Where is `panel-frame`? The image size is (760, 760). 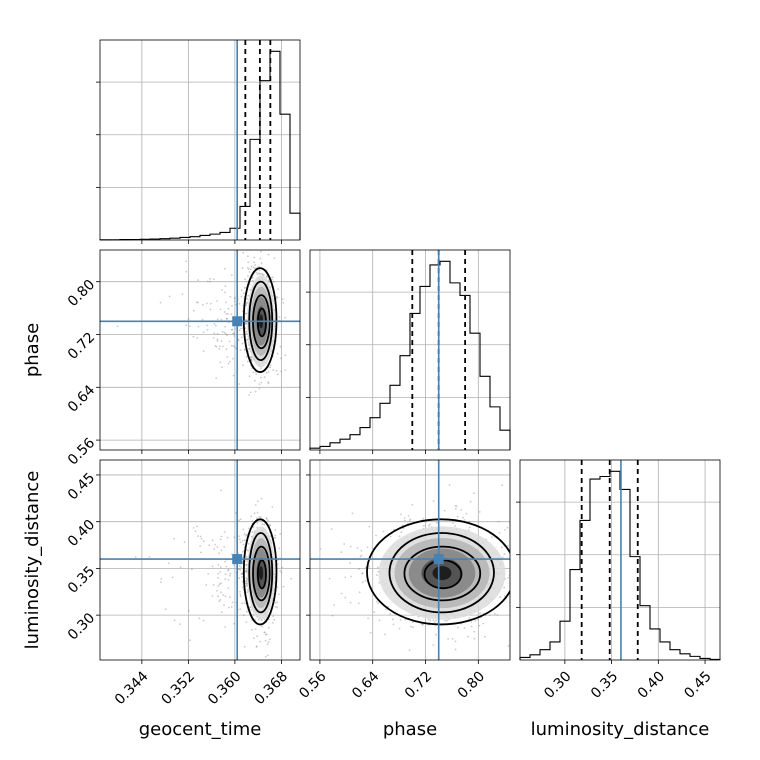 panel-frame is located at coordinates (410, 350).